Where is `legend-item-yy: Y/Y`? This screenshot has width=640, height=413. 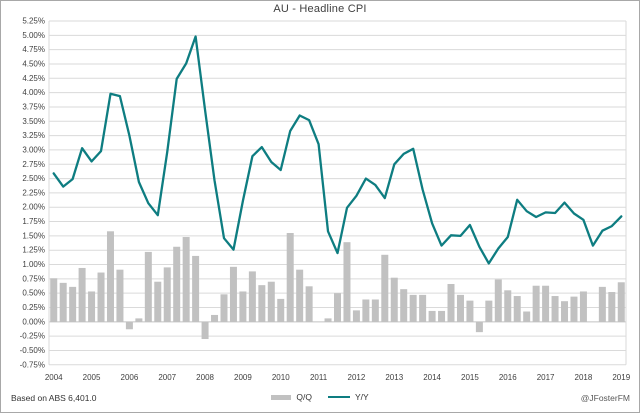
legend-item-yy: Y/Y is located at coordinates (348, 397).